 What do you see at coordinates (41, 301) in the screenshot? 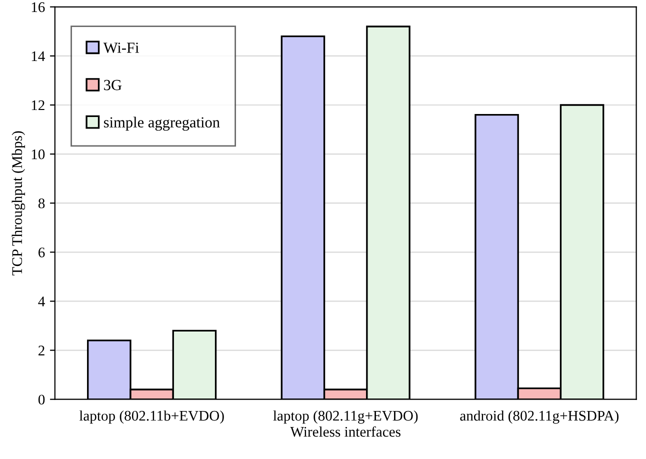
I see `y-tick-label: 4` at bounding box center [41, 301].